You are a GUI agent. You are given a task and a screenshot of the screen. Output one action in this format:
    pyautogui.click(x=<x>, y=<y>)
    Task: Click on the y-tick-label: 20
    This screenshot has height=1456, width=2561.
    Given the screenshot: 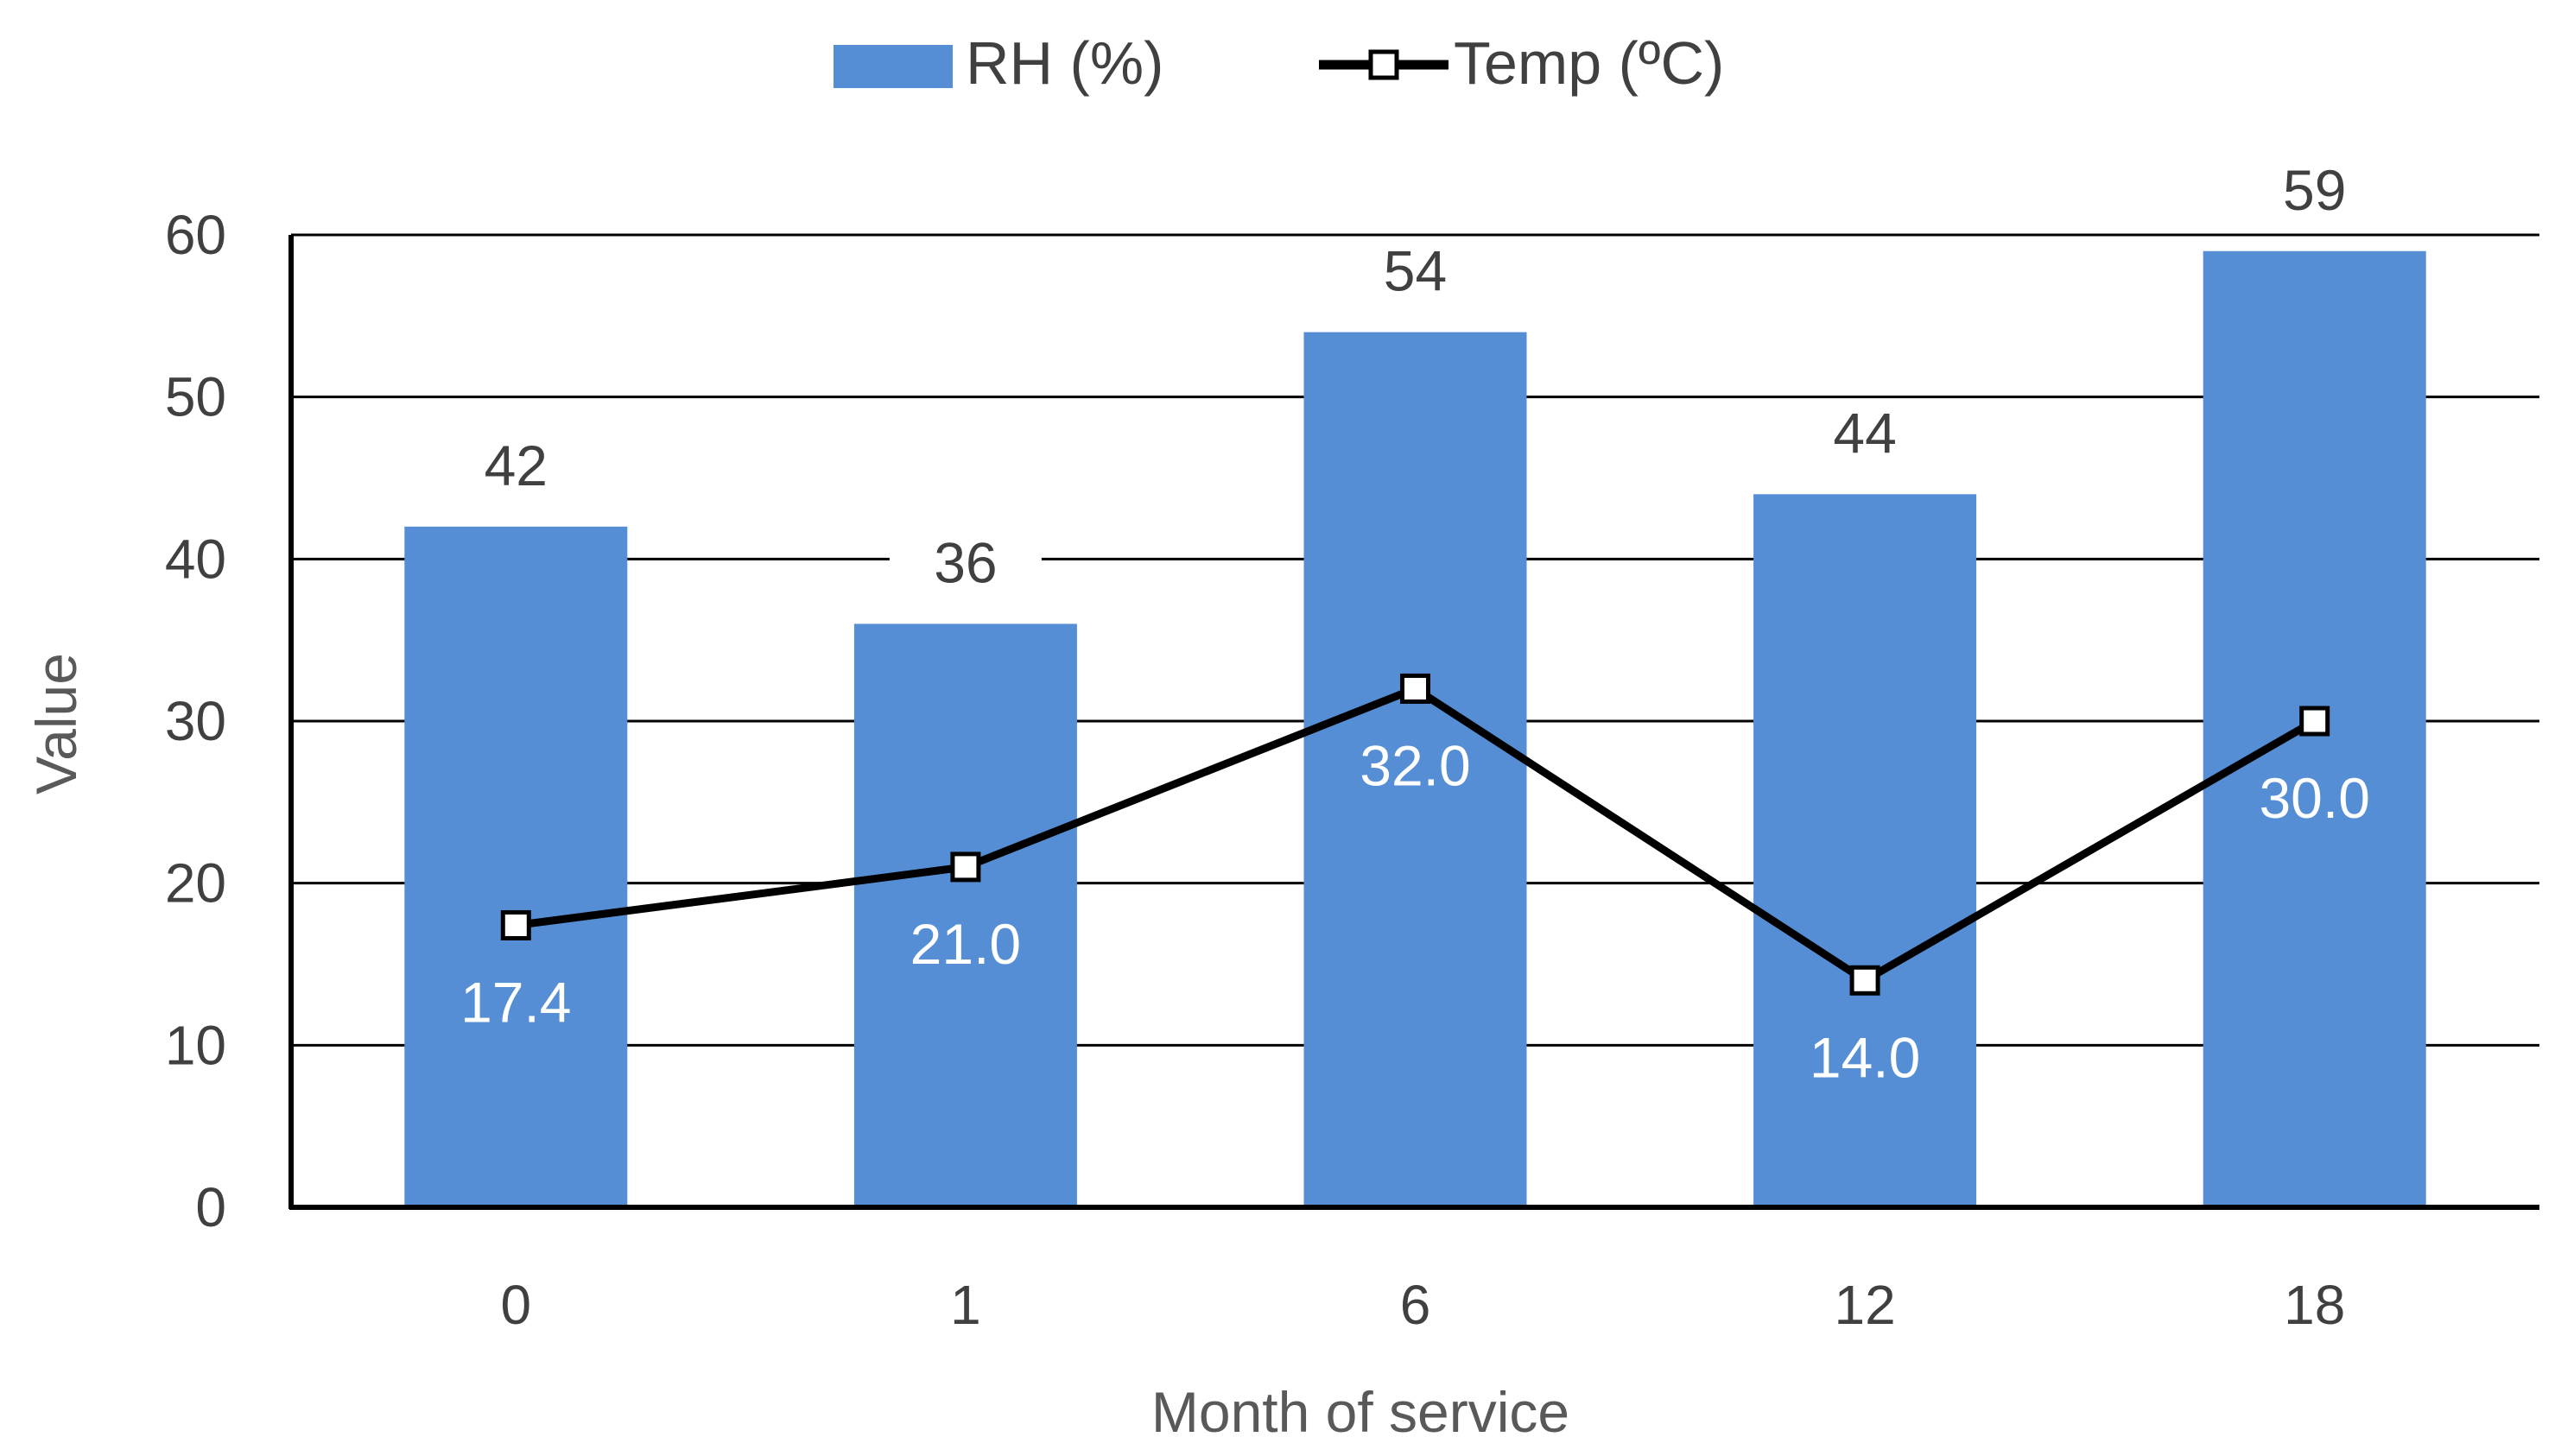 What is the action you would take?
    pyautogui.click(x=195, y=884)
    